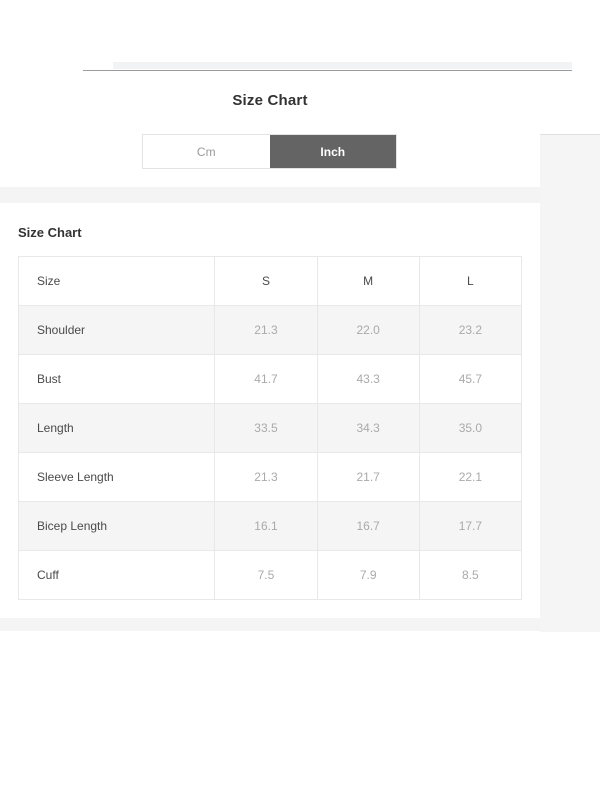 The image size is (600, 801). I want to click on table-row: Bicep Length 16.1 16.7 17.7, so click(270, 526).